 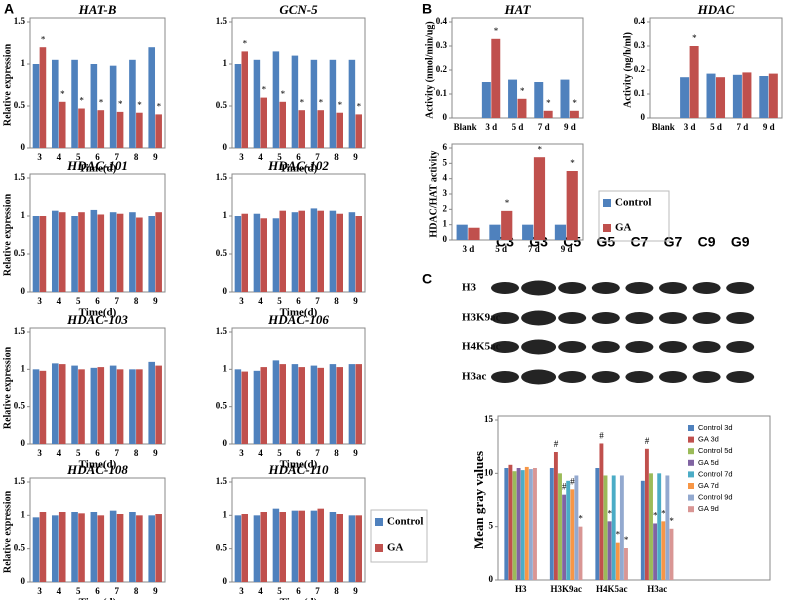 I want to click on x-tick-label: 9 d, so click(x=567, y=249).